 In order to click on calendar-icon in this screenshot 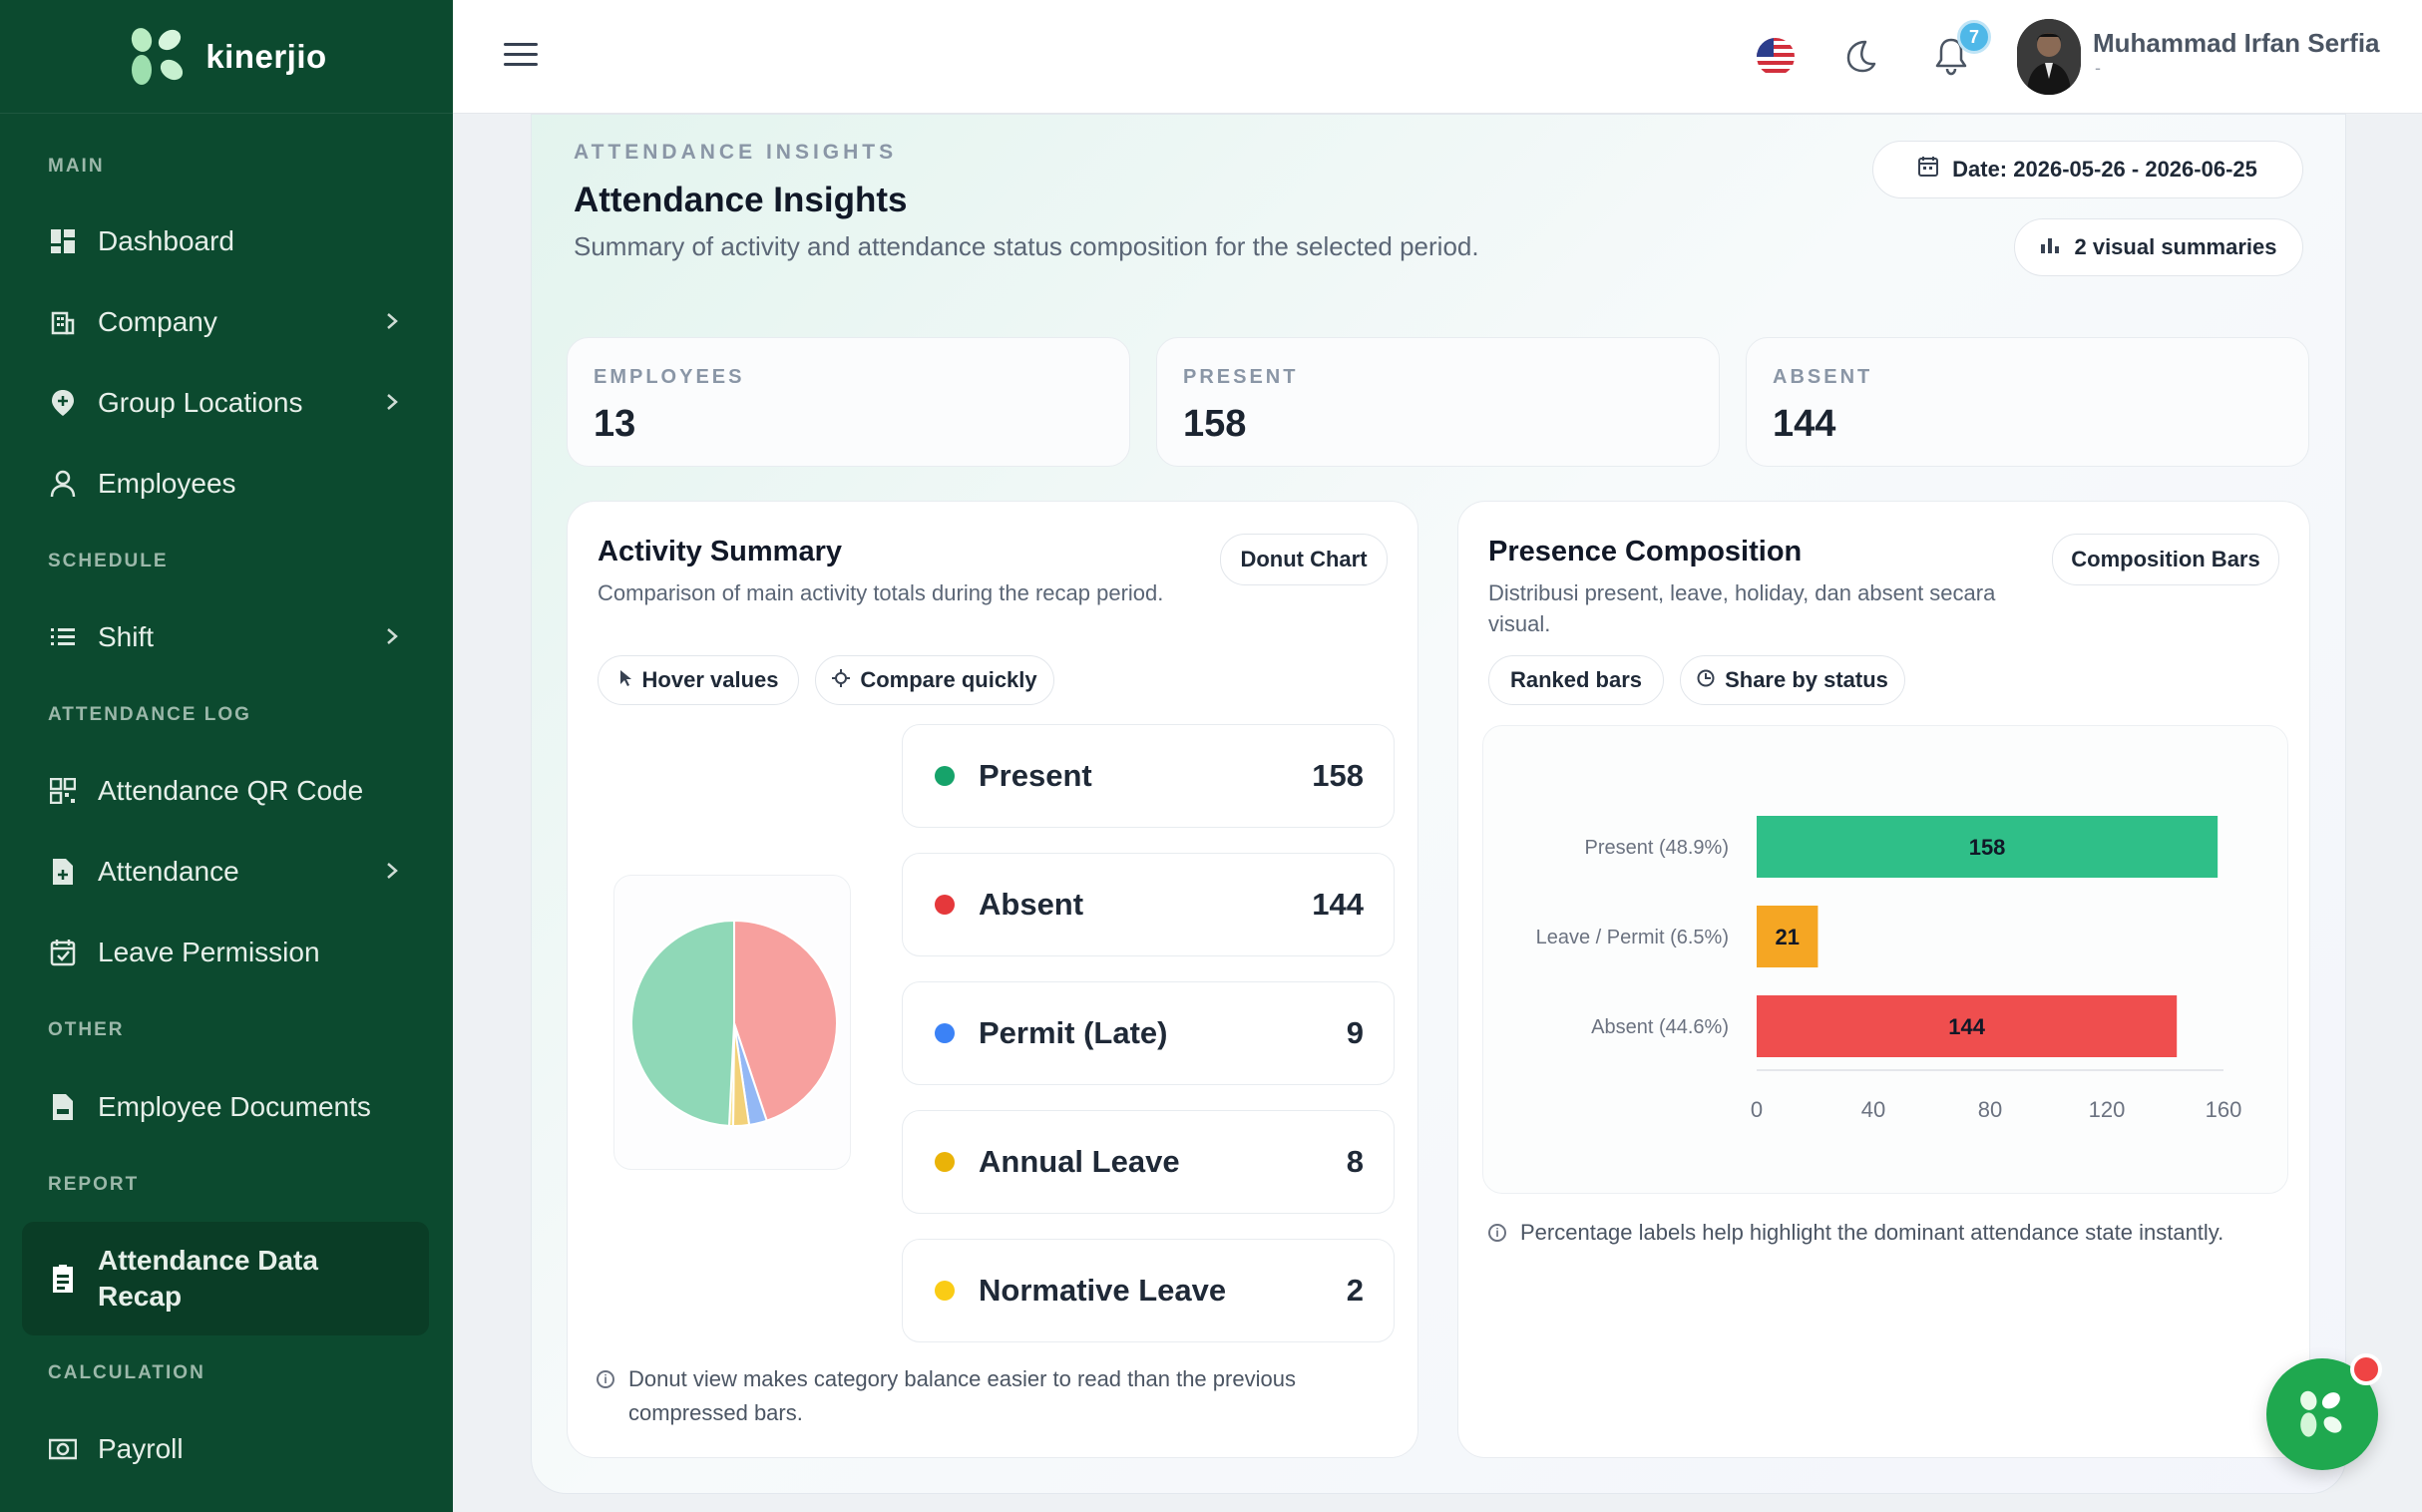, I will do `click(1928, 170)`.